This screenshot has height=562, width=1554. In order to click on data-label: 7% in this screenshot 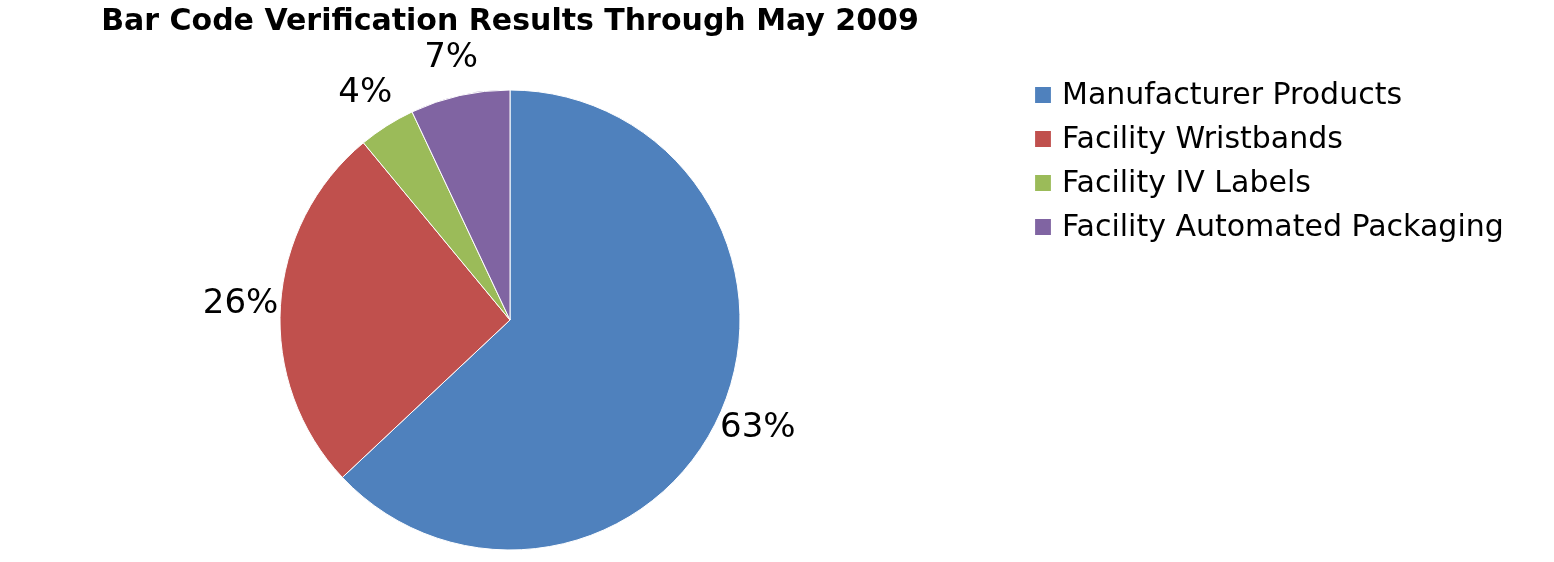, I will do `click(451, 54)`.